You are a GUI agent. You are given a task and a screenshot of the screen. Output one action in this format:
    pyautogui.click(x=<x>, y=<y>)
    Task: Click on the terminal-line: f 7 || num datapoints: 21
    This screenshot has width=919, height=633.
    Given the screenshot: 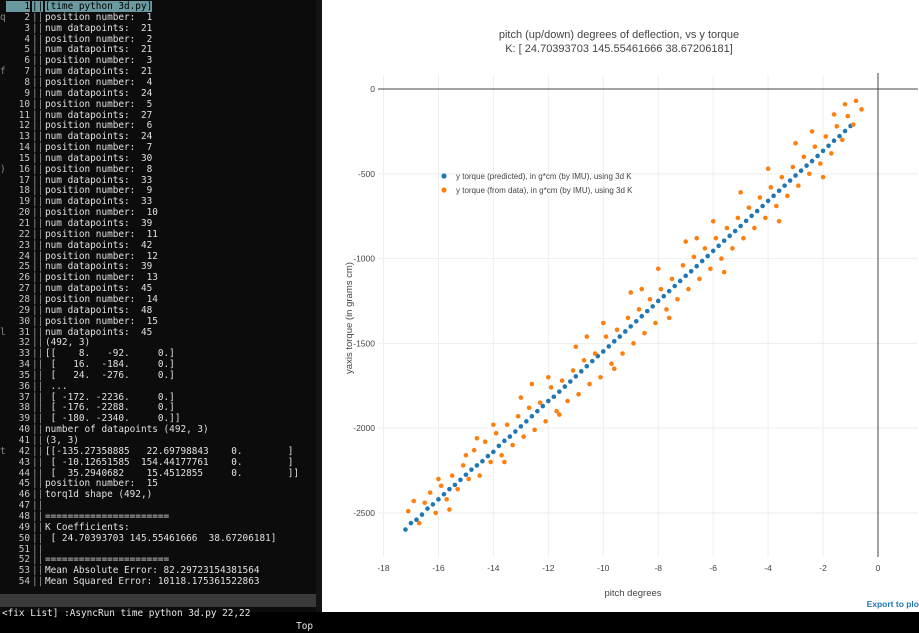 What is the action you would take?
    pyautogui.click(x=158, y=71)
    